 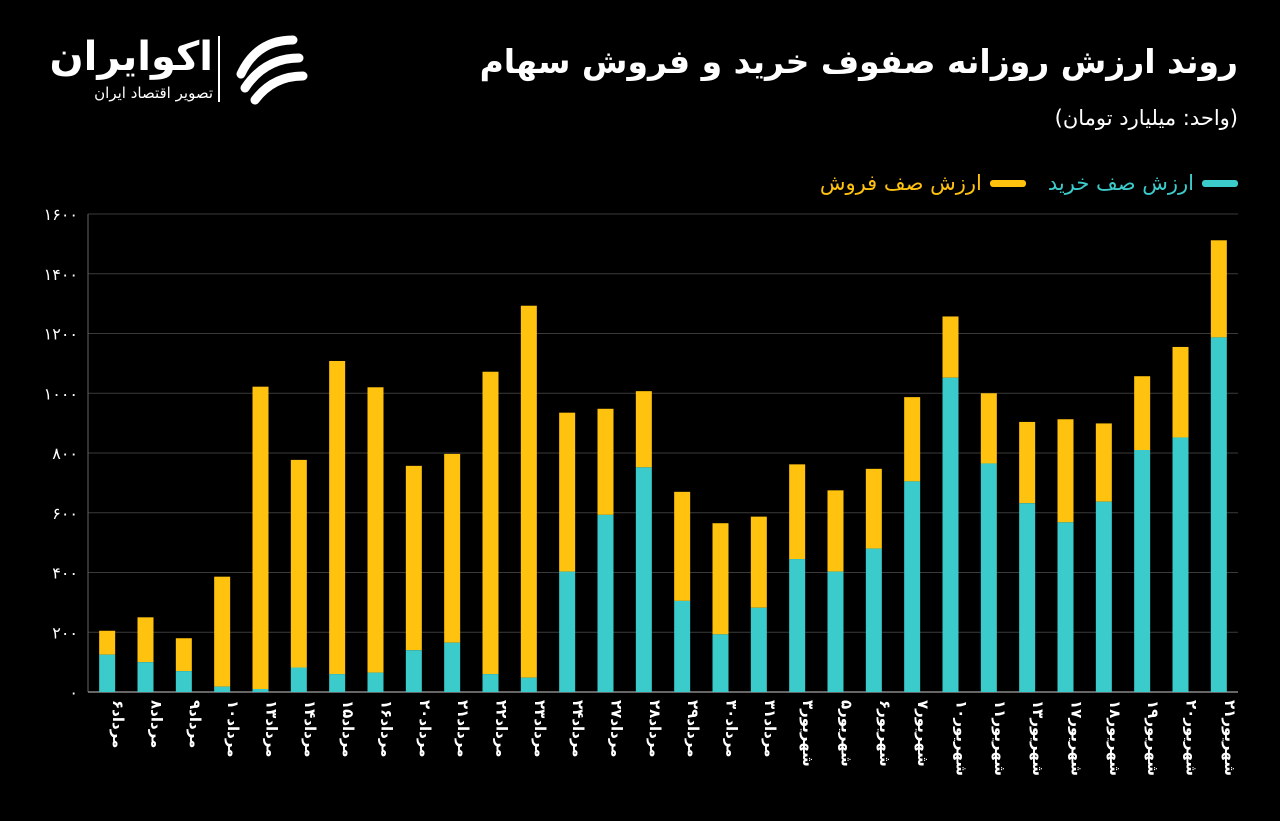 I want to click on x-tick-label: مرداد۳۰, so click(x=732, y=728).